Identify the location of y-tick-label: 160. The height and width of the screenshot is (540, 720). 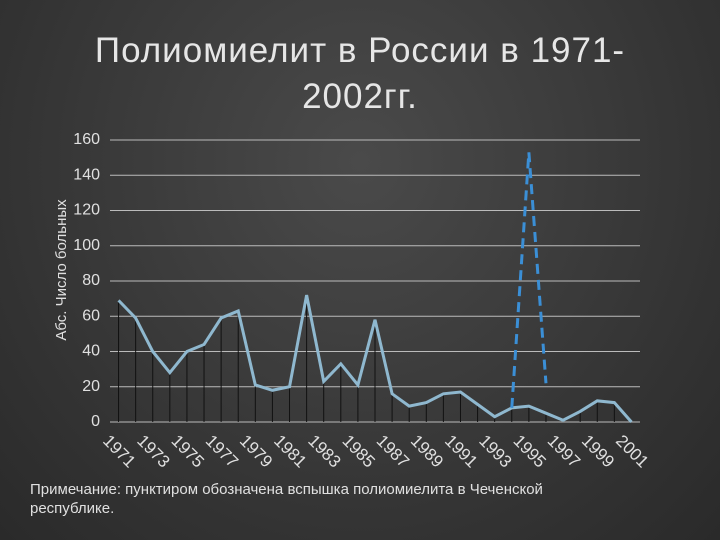
(86, 139).